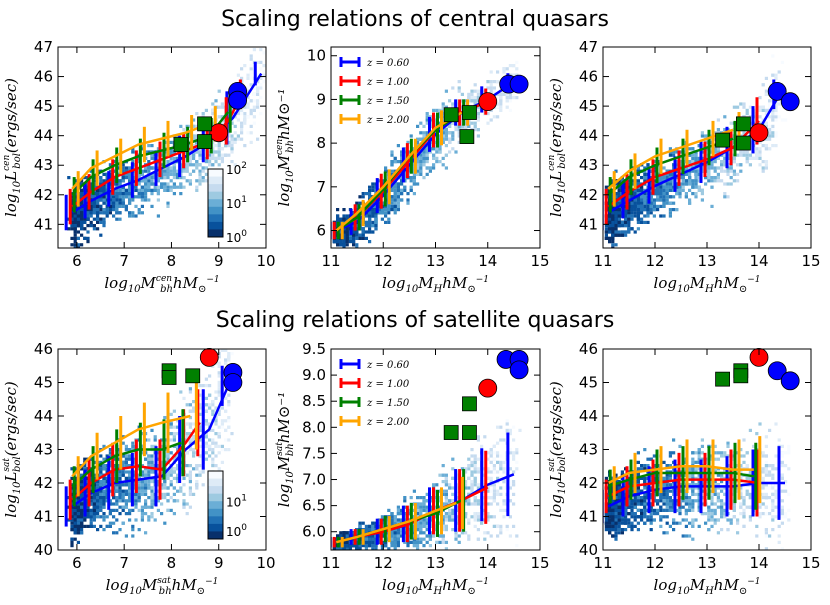 This screenshot has height=605, width=830. Describe the element at coordinates (388, 82) in the screenshot. I see `legend-label: z = 1.00` at that location.